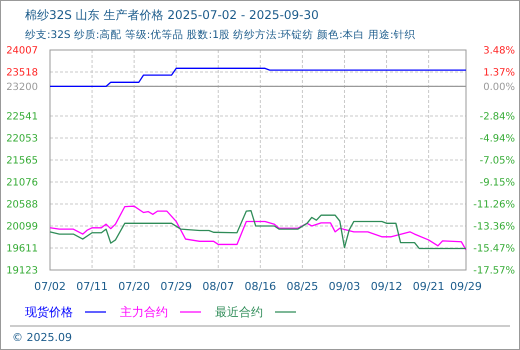  Describe the element at coordinates (499, 51) in the screenshot. I see `y2-tick-label: 3.48%` at that location.